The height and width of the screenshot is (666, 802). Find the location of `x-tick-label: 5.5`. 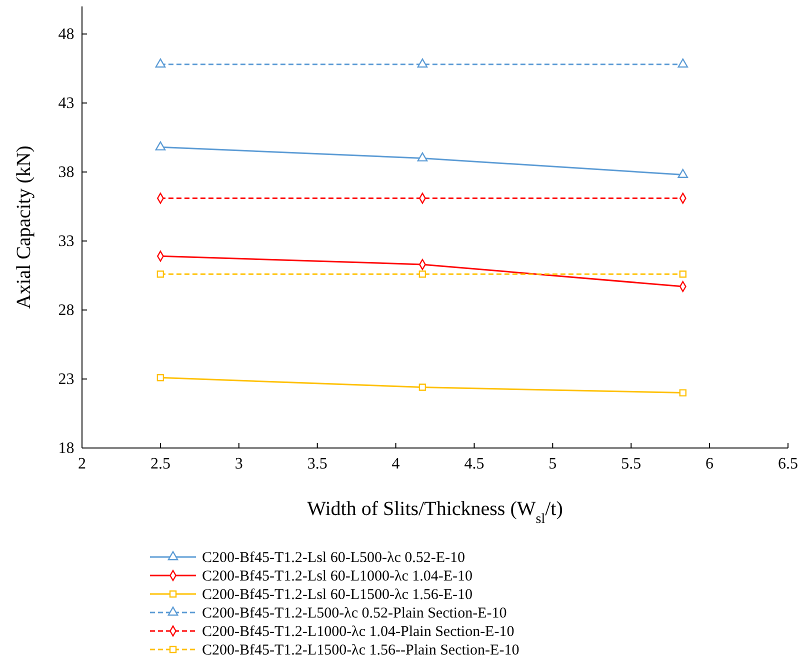

x-tick-label: 5.5 is located at coordinates (631, 464).